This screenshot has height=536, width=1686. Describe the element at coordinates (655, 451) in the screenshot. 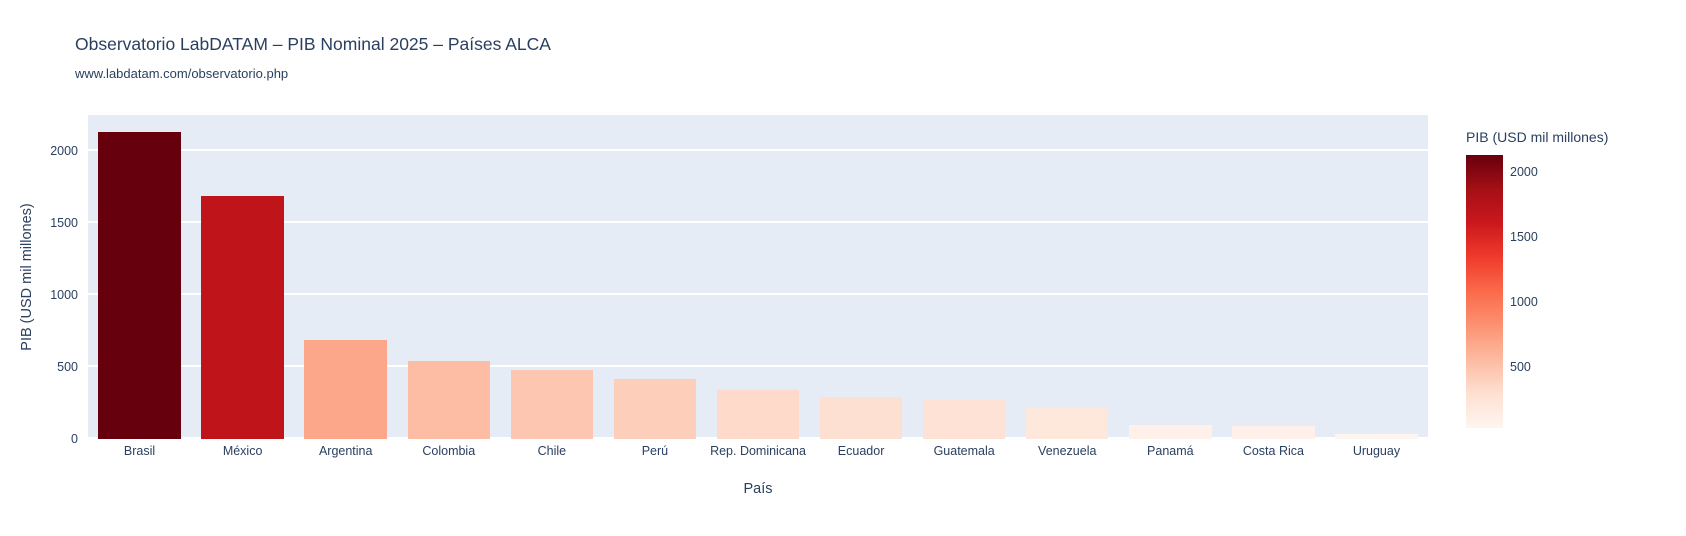

I see `x-label-peru: Perú` at that location.